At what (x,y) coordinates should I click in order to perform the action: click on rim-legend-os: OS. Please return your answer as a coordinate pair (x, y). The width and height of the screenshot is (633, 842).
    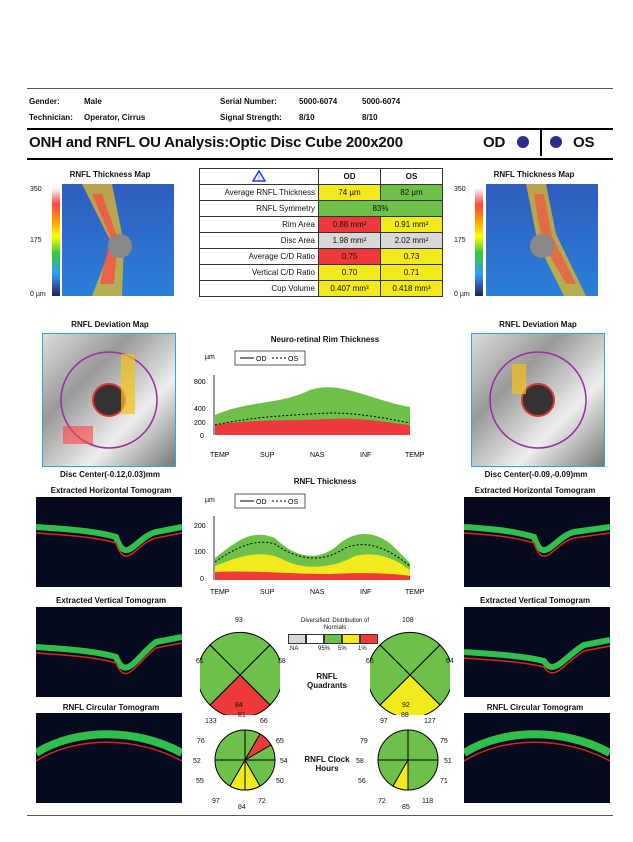
    Looking at the image, I should click on (293, 359).